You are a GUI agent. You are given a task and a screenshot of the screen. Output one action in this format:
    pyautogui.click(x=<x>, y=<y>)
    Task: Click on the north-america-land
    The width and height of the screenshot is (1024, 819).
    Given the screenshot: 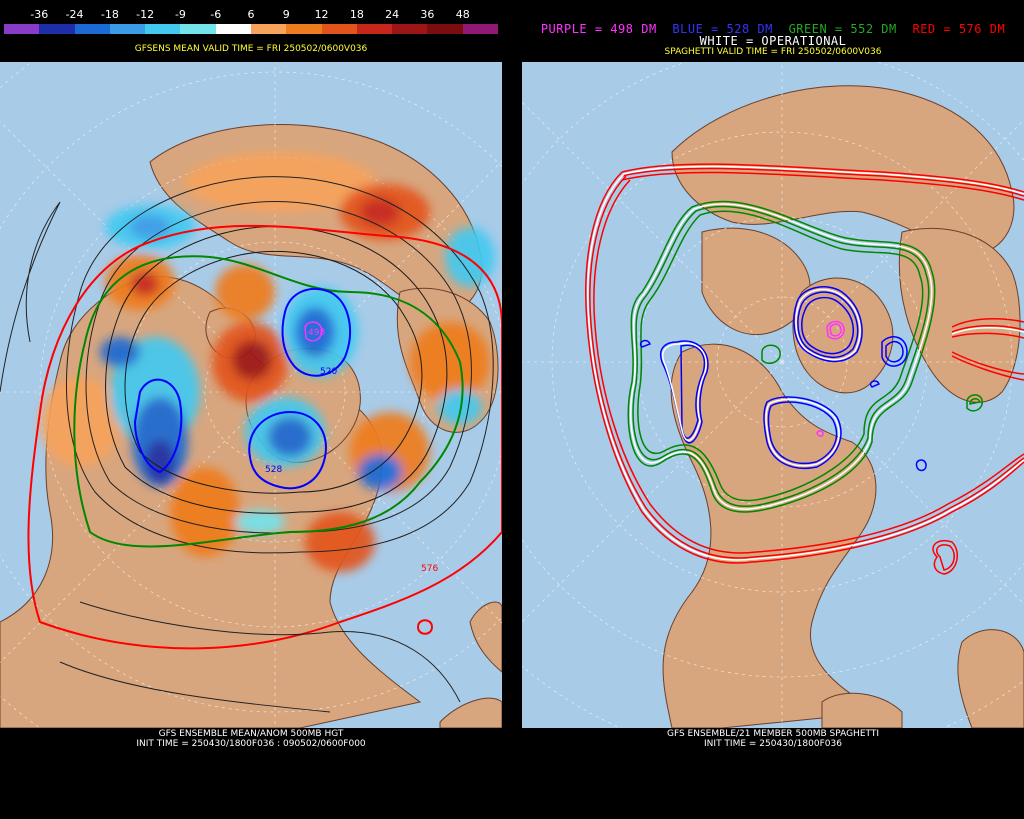 What is the action you would take?
    pyautogui.click(x=773, y=535)
    